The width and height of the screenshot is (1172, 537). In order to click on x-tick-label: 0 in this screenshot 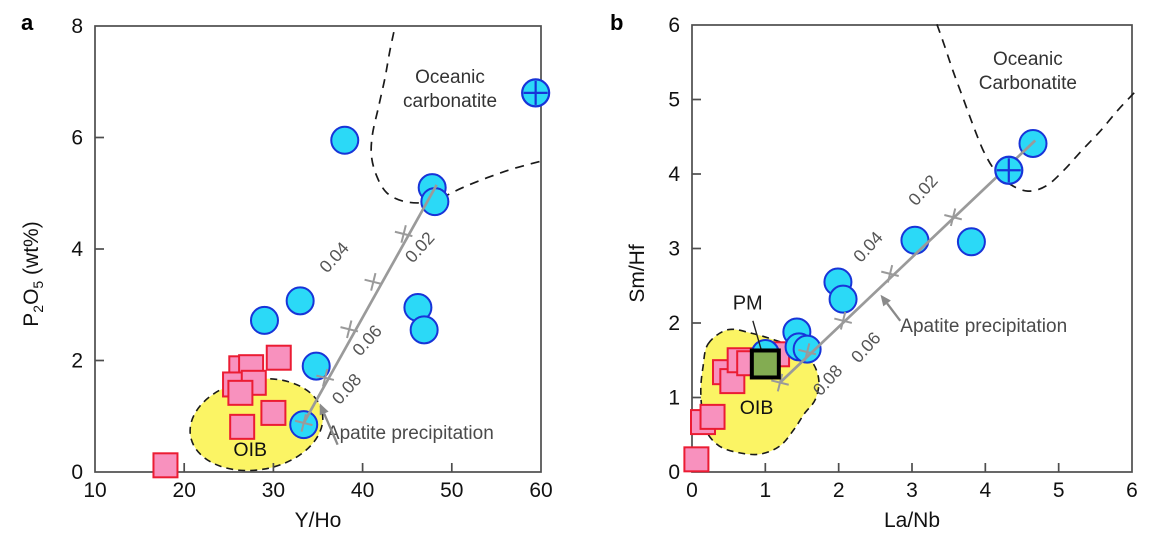, I will do `click(692, 490)`.